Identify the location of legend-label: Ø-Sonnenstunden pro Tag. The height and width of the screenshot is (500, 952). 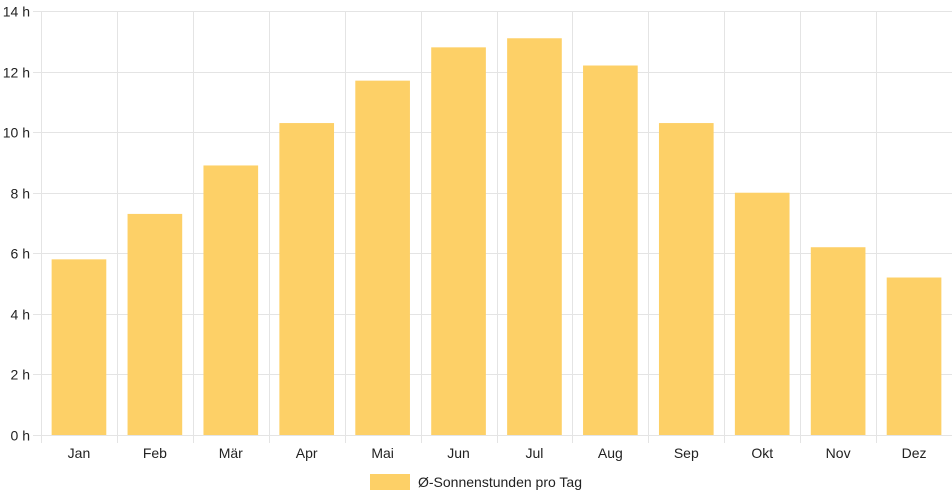
(500, 482).